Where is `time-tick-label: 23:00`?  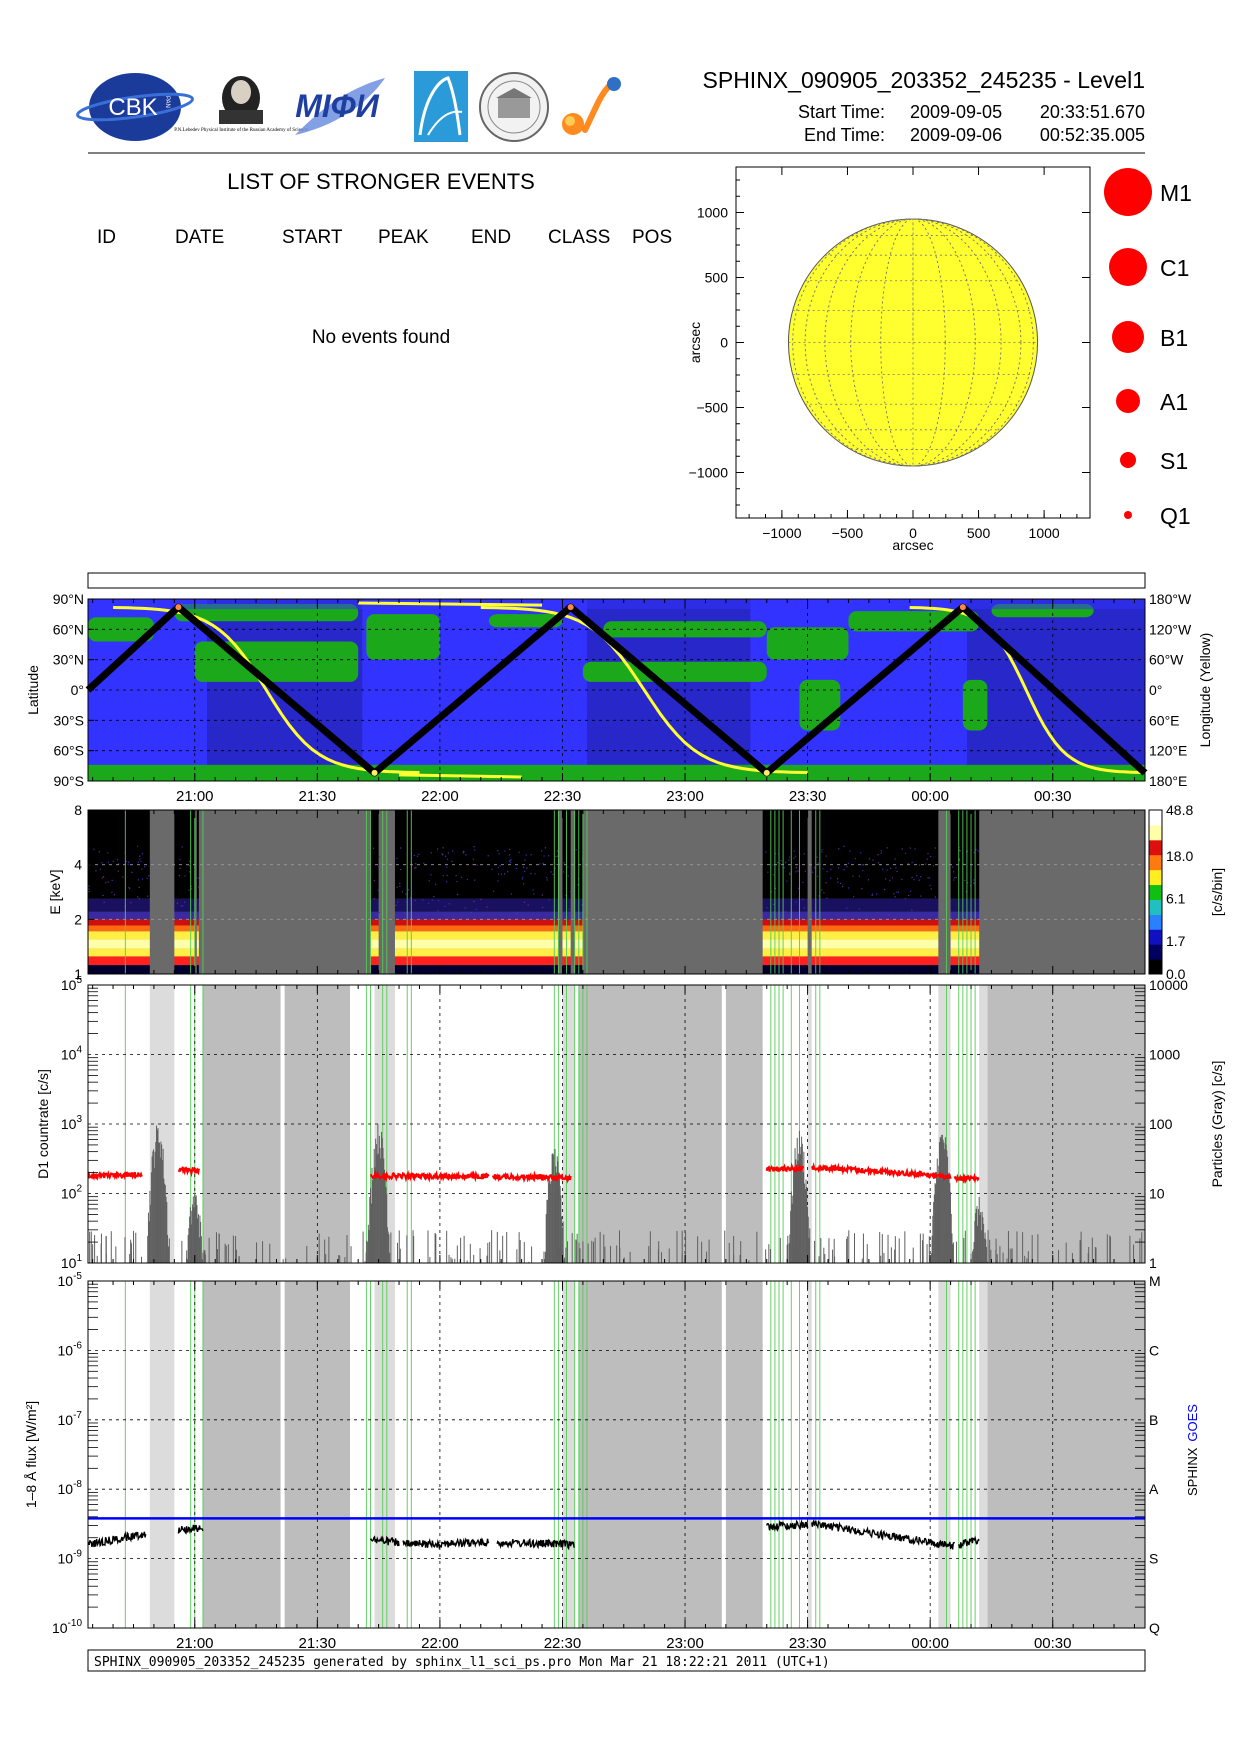
time-tick-label: 23:00 is located at coordinates (685, 1643).